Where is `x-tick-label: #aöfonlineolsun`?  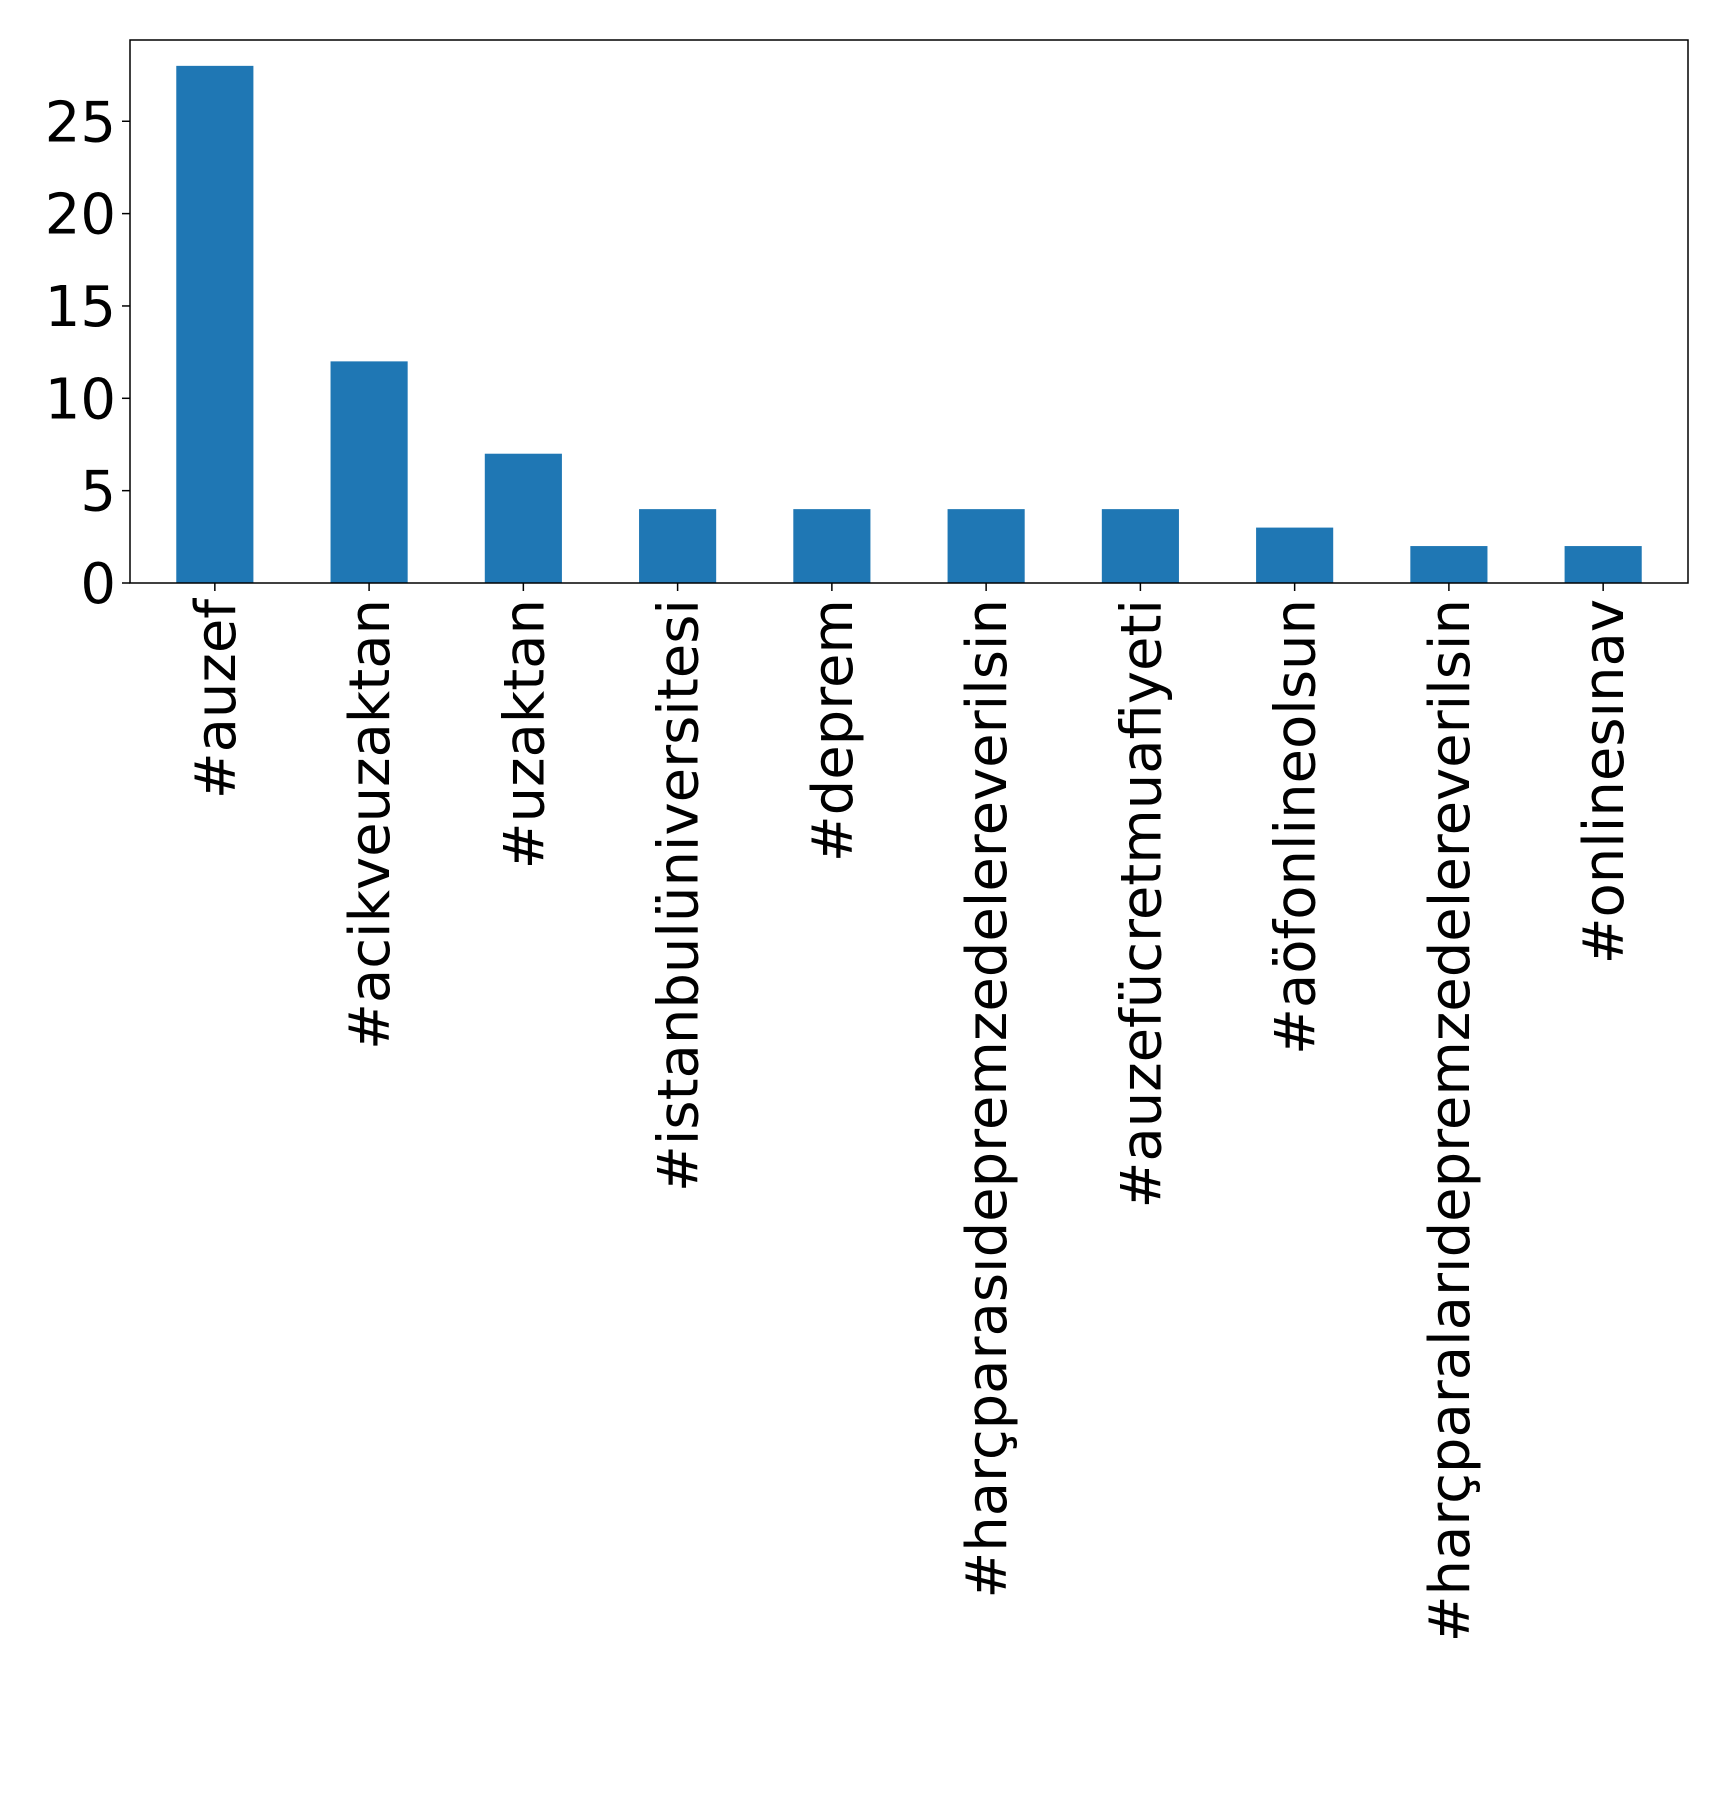 x-tick-label: #aöfonlineolsun is located at coordinates (1296, 827).